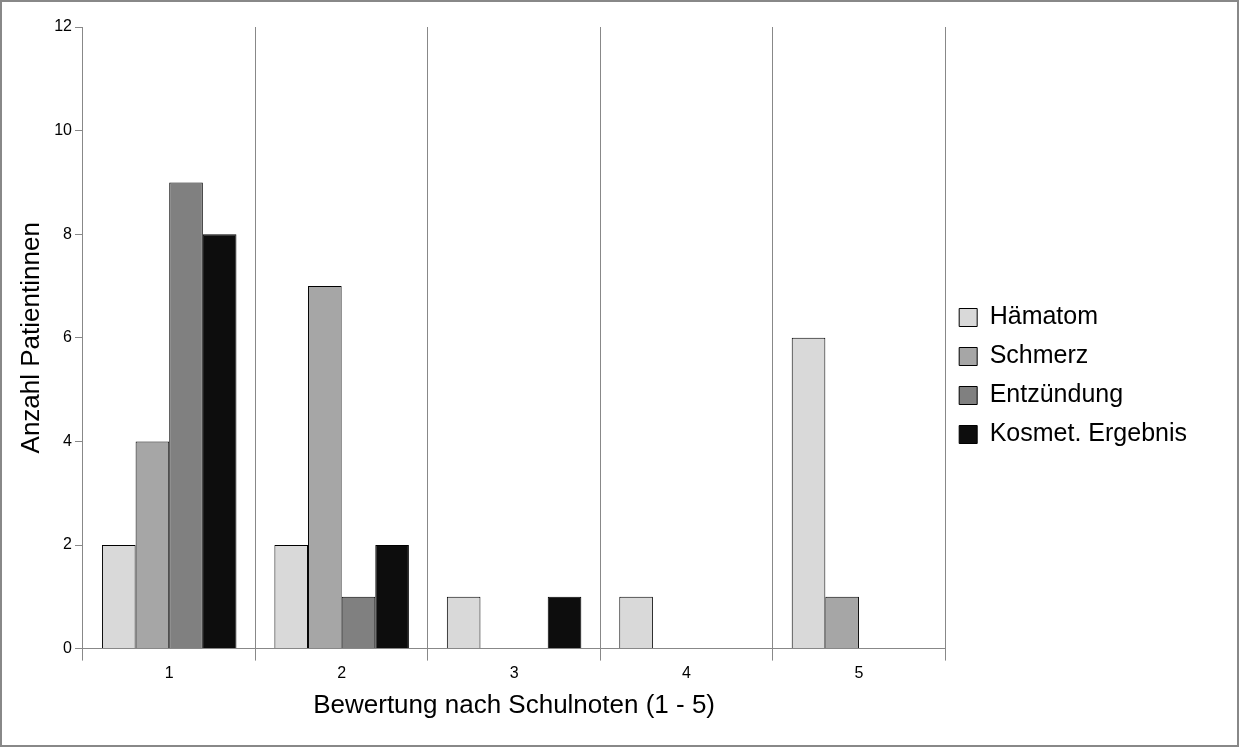 The width and height of the screenshot is (1239, 747). I want to click on y-tick-label: 0, so click(68, 648).